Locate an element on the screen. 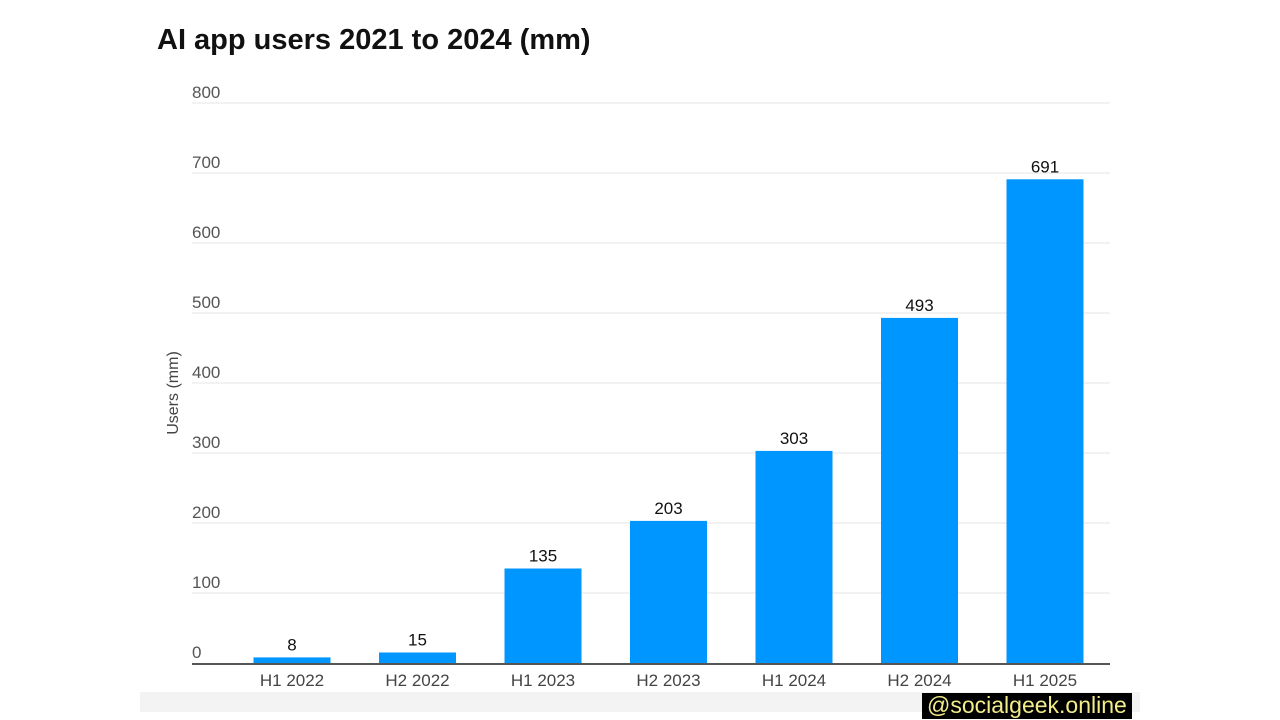 The image size is (1280, 720). x-tick-label: H2 2022 is located at coordinates (417, 680).